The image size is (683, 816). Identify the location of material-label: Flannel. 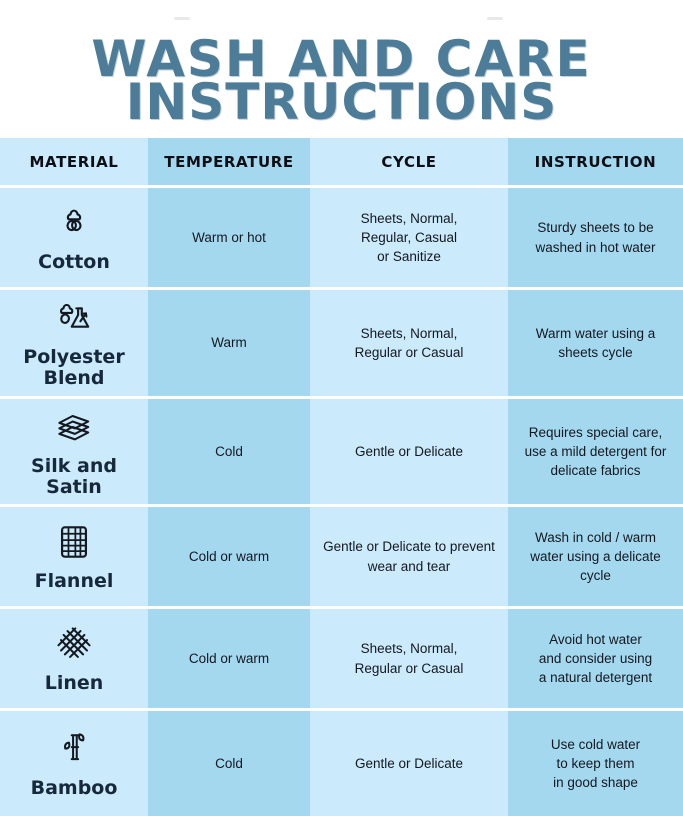
(74, 581).